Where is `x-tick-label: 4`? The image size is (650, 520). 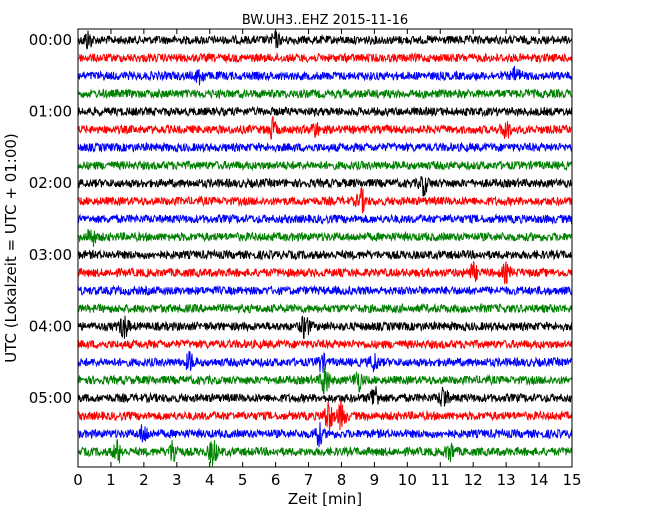
x-tick-label: 4 is located at coordinates (210, 480).